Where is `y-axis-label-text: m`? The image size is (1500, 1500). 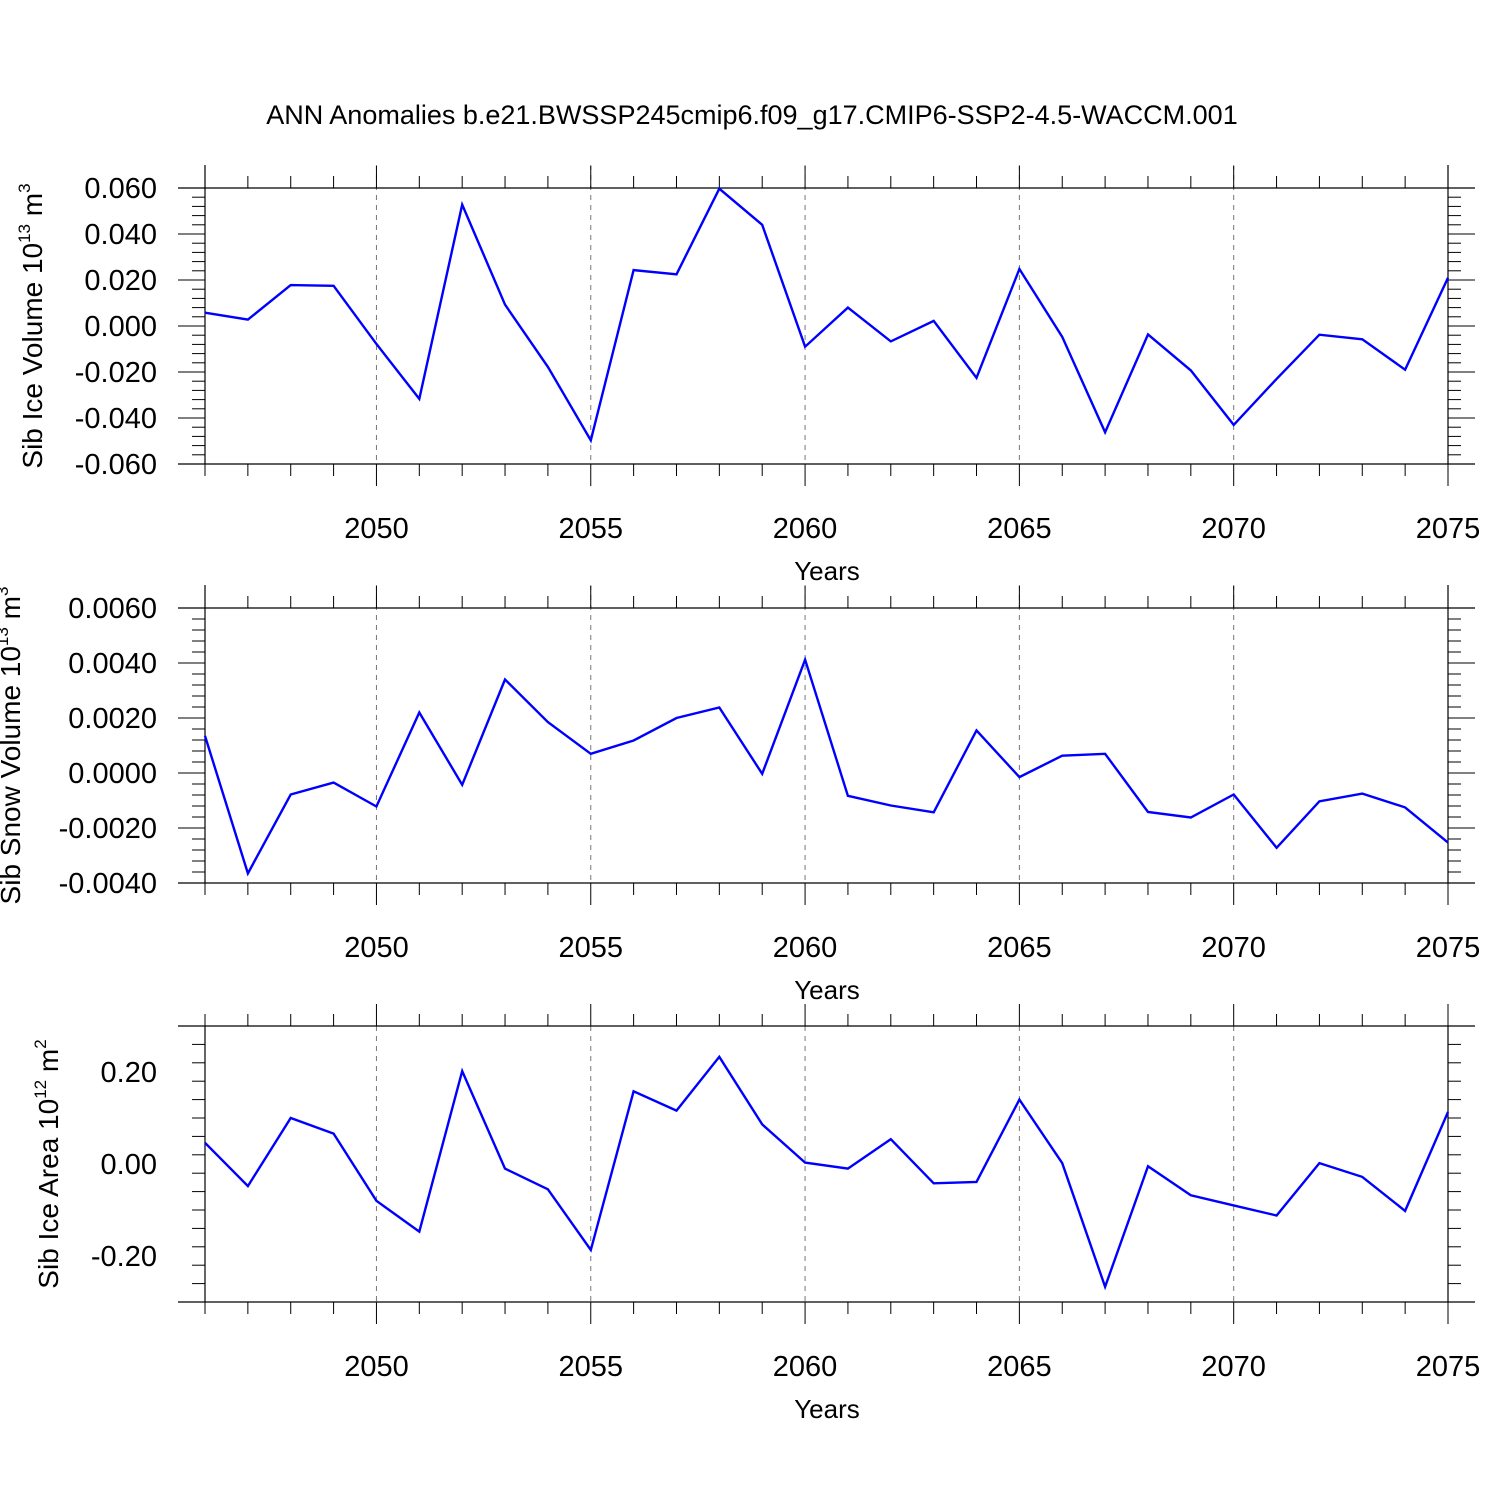 y-axis-label-text: m is located at coordinates (48, 1064).